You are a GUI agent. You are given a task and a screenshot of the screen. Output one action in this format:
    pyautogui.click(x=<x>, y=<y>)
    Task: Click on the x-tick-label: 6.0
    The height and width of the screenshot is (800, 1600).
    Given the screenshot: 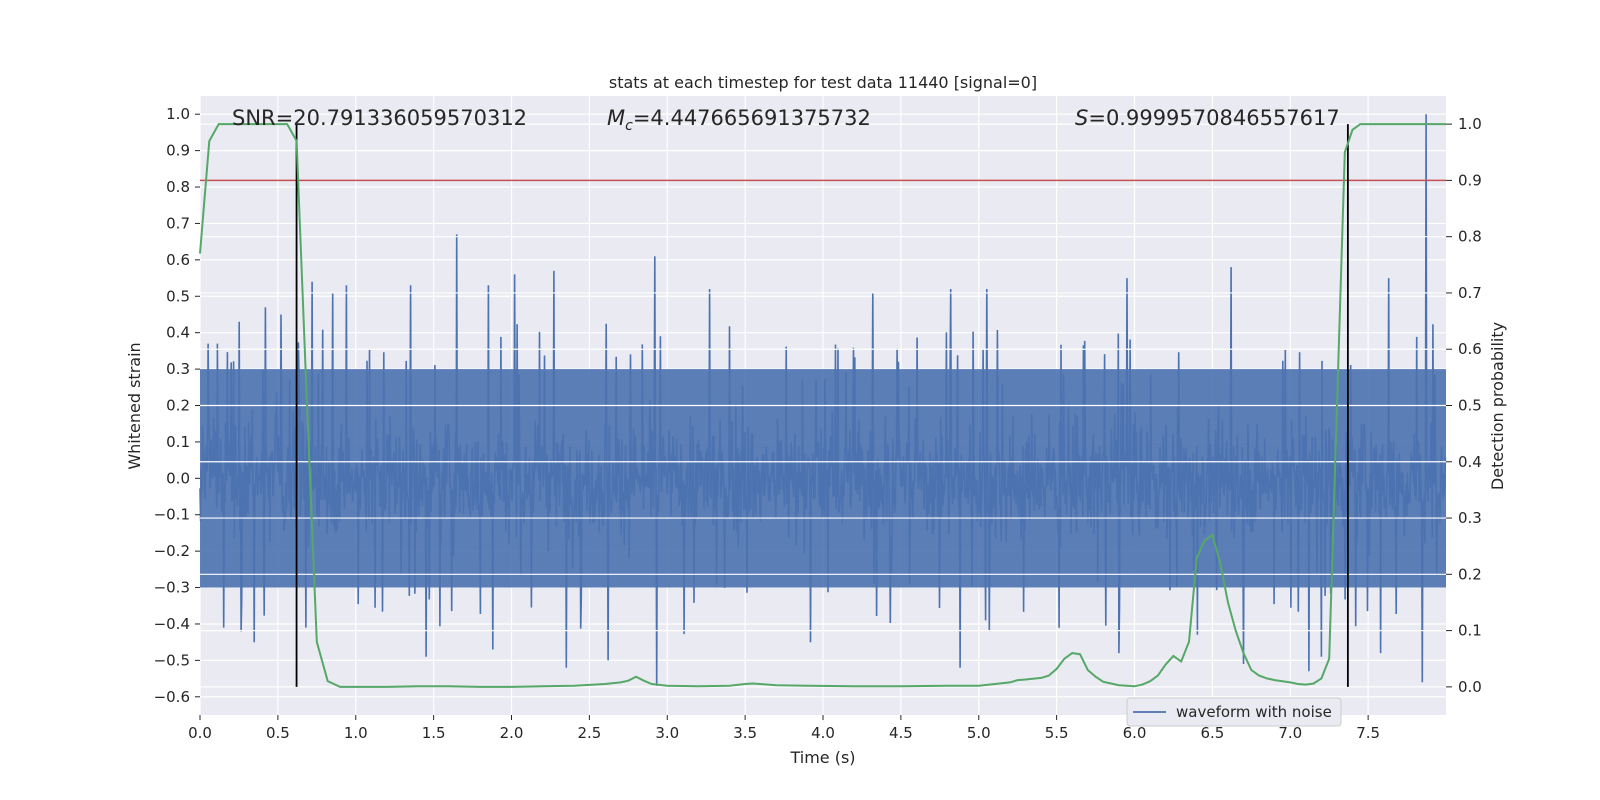 What is the action you would take?
    pyautogui.click(x=1135, y=733)
    